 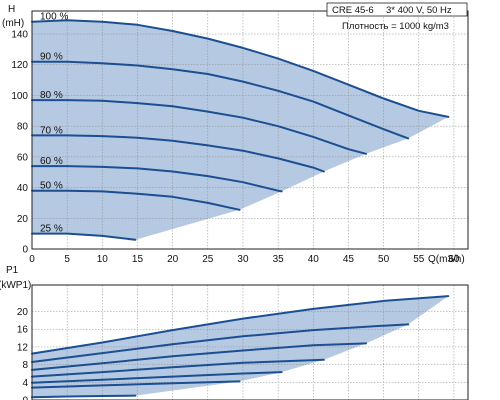 What do you see at coordinates (173, 259) in the screenshot?
I see `flow-x-tick: 20` at bounding box center [173, 259].